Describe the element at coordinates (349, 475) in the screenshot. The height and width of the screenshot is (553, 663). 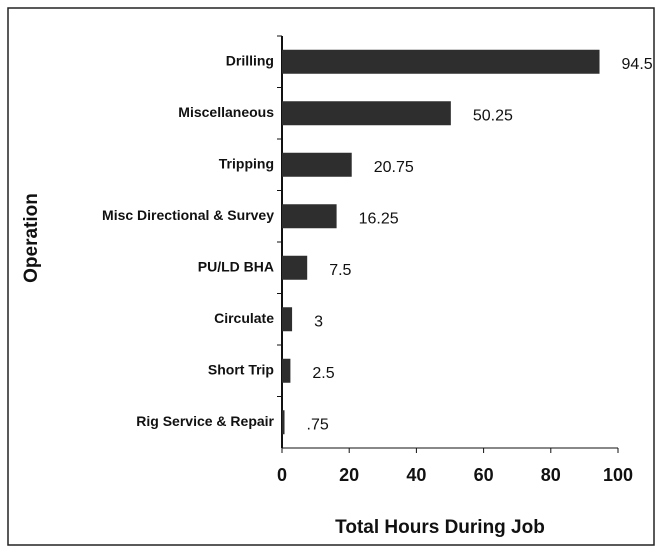
I see `x-tick-label: 20` at that location.